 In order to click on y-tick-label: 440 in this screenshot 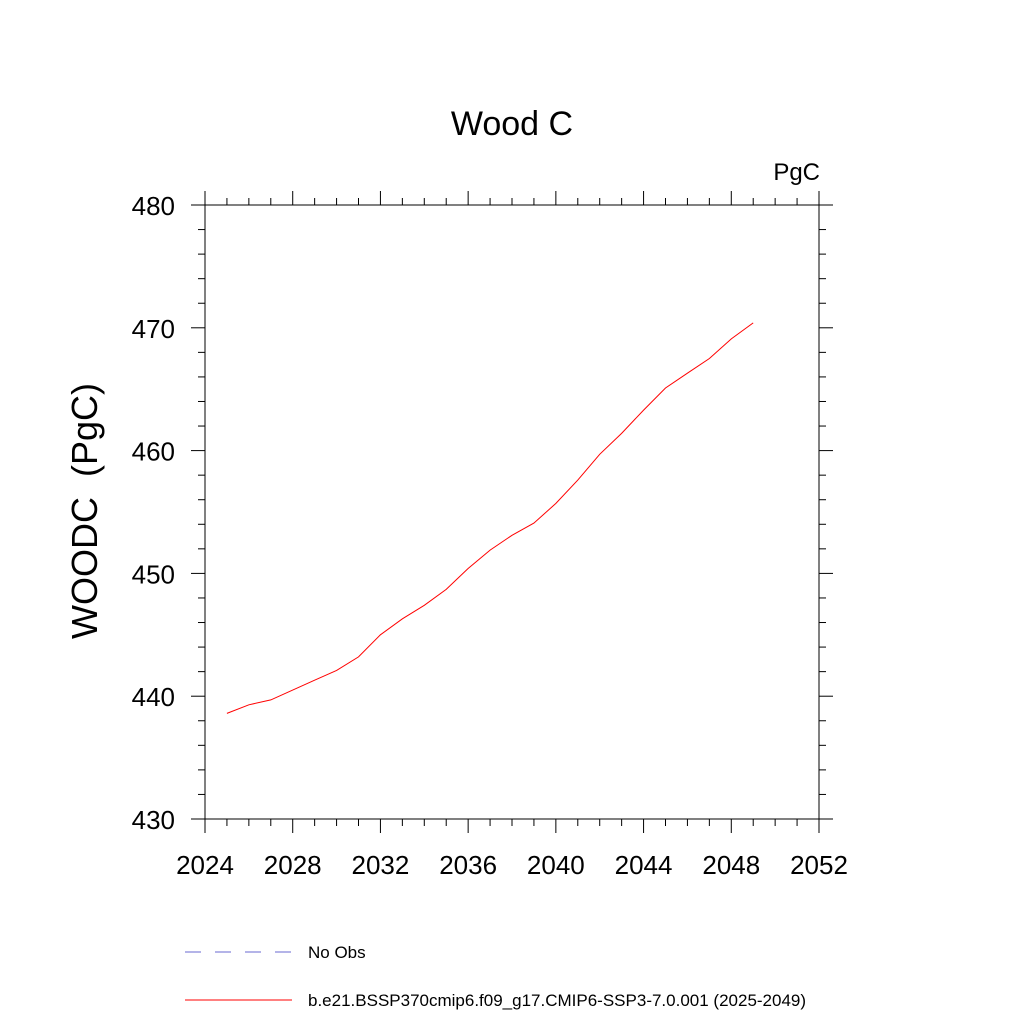, I will do `click(153, 697)`.